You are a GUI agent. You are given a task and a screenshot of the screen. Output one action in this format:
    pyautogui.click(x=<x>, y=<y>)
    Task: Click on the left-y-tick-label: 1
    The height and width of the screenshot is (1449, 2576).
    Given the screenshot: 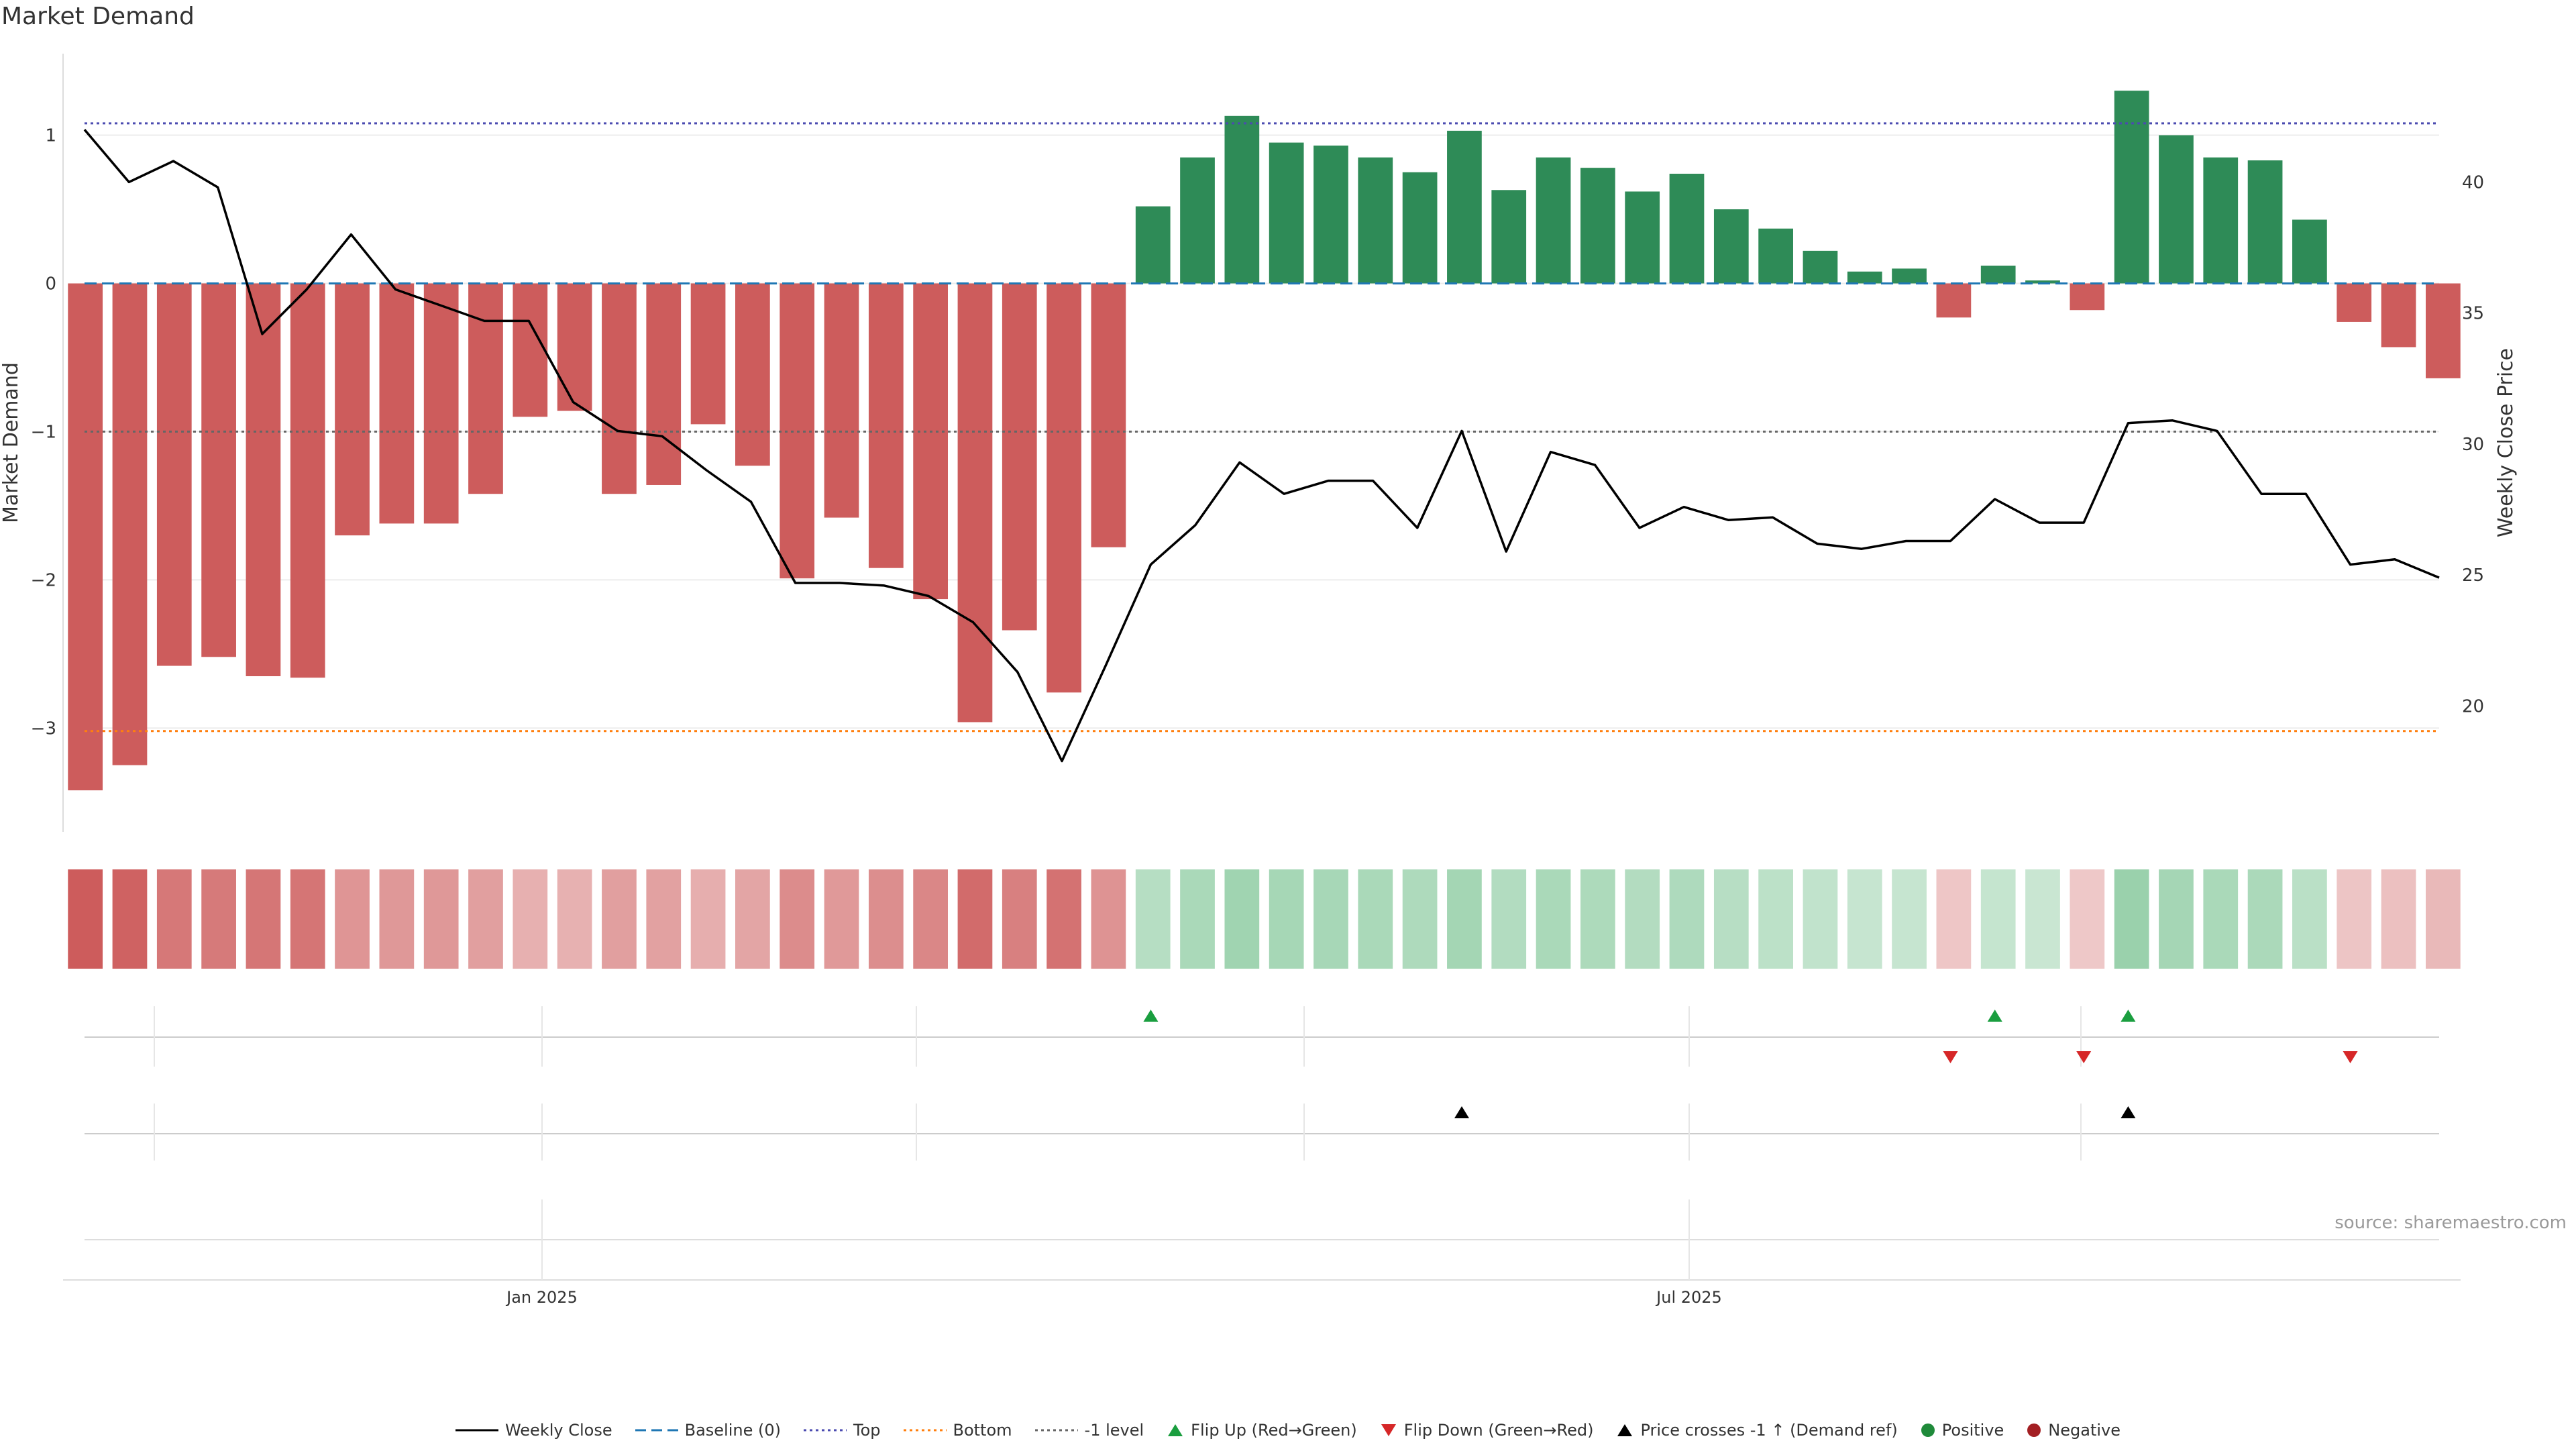 What is the action you would take?
    pyautogui.click(x=50, y=136)
    